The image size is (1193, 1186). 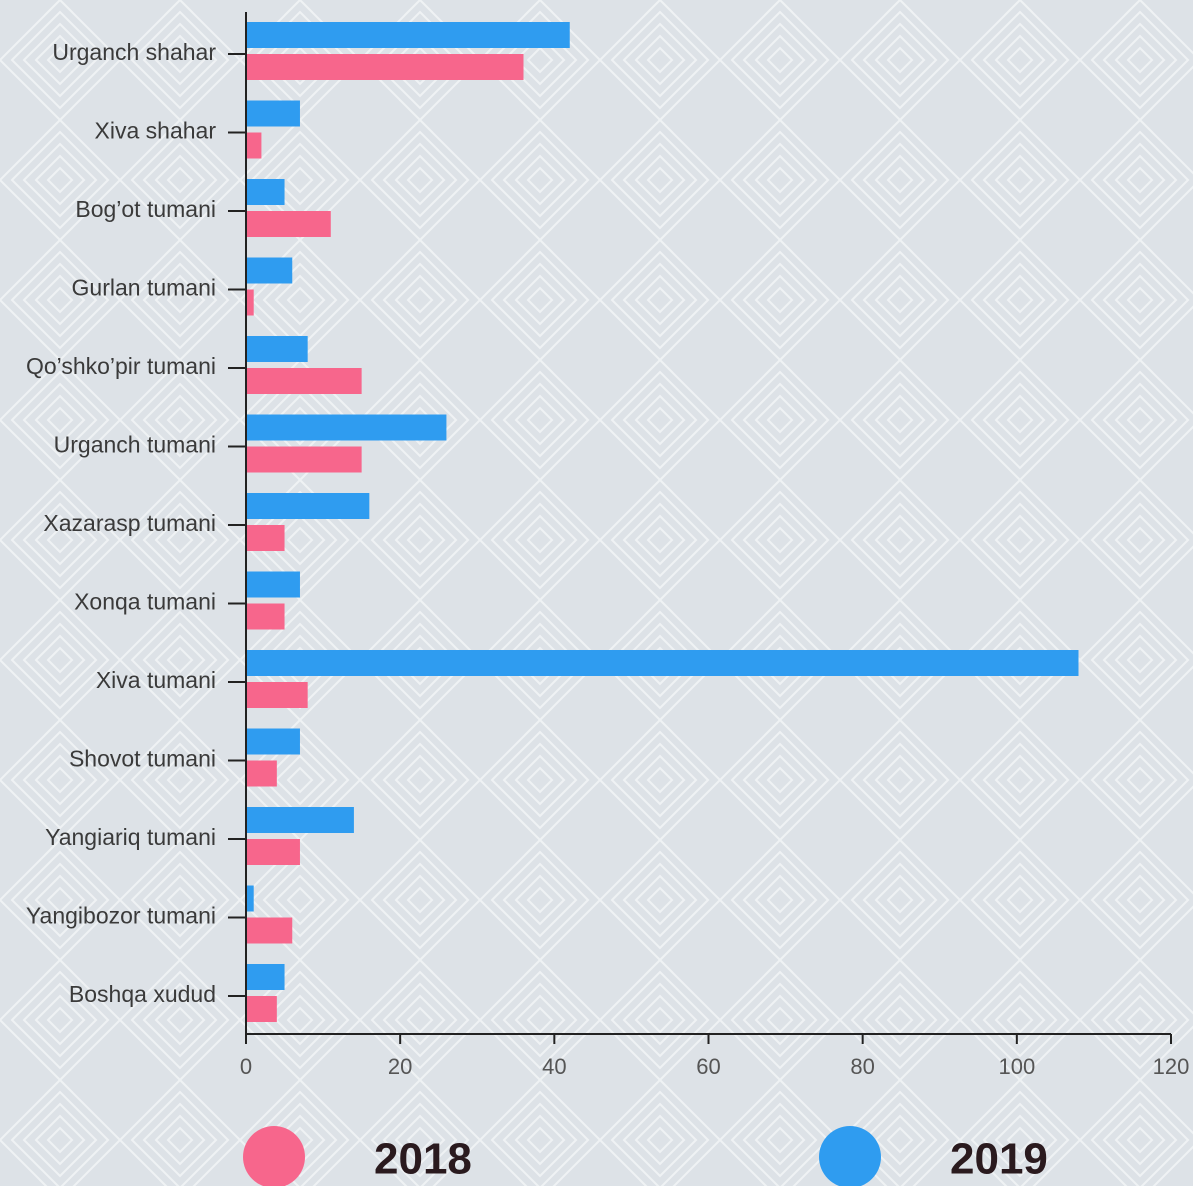 I want to click on y-tick-label: Urganch tumani, so click(x=135, y=445).